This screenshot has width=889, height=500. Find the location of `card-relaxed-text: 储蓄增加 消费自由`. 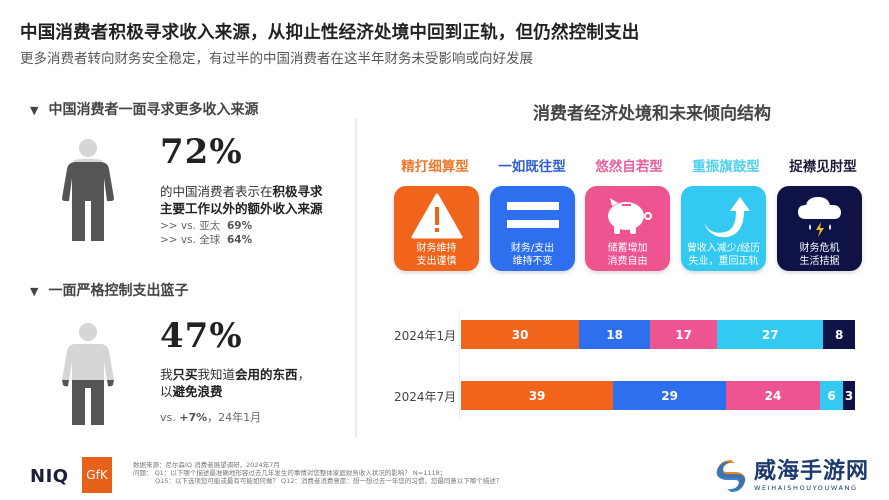

card-relaxed-text: 储蓄增加 消费自由 is located at coordinates (627, 255).